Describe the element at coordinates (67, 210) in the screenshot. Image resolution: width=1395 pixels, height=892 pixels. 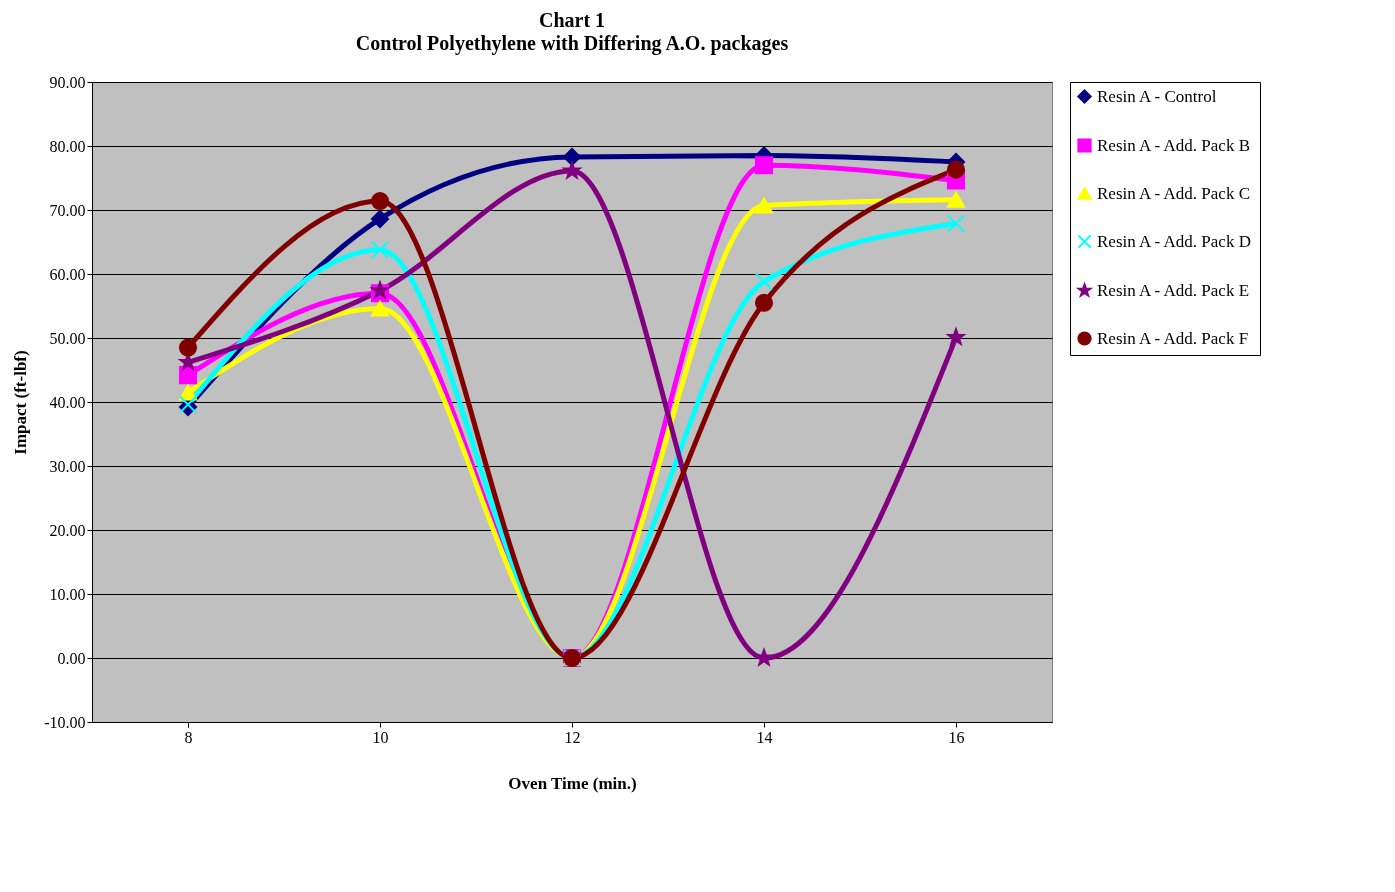
I see `y-tick-label: 70.00` at that location.